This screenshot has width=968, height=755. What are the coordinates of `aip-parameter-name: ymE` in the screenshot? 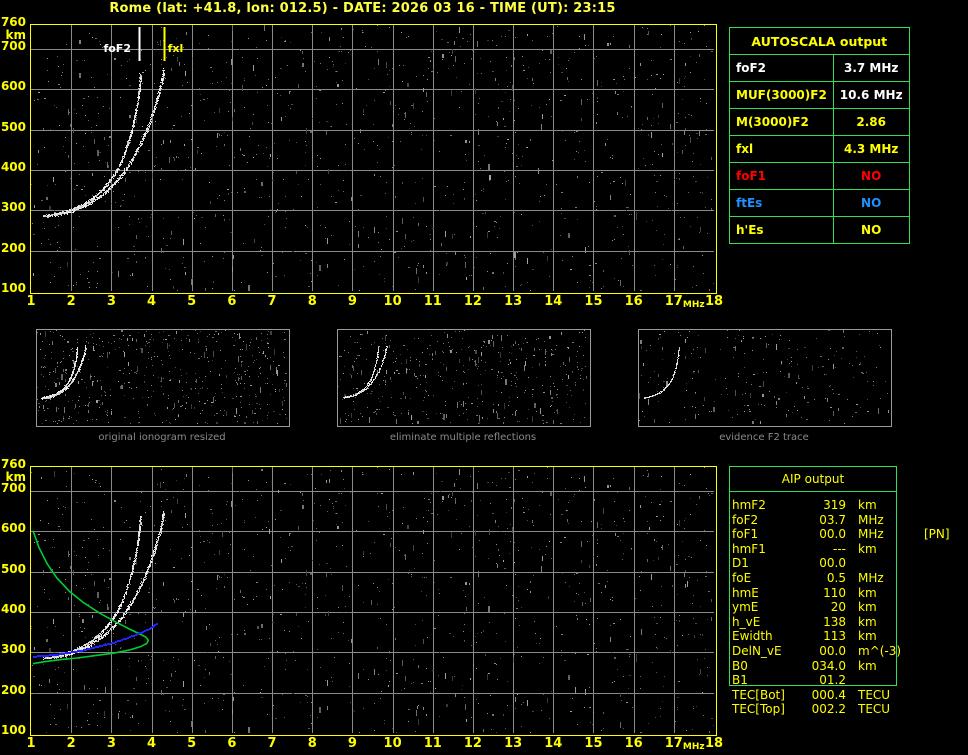 It's located at (745, 607).